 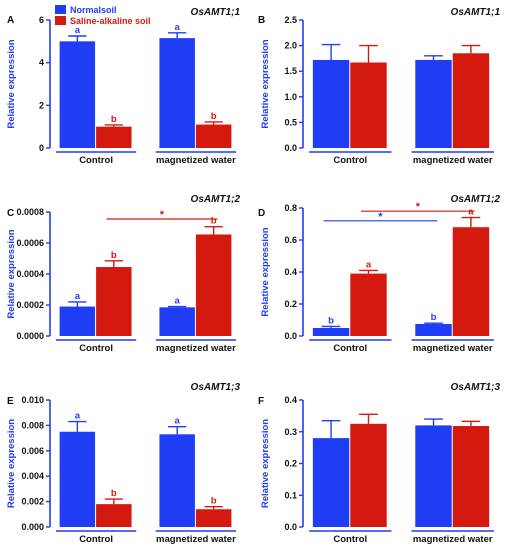 I want to click on y-axis-label-c: Relative expression, so click(x=11, y=273).